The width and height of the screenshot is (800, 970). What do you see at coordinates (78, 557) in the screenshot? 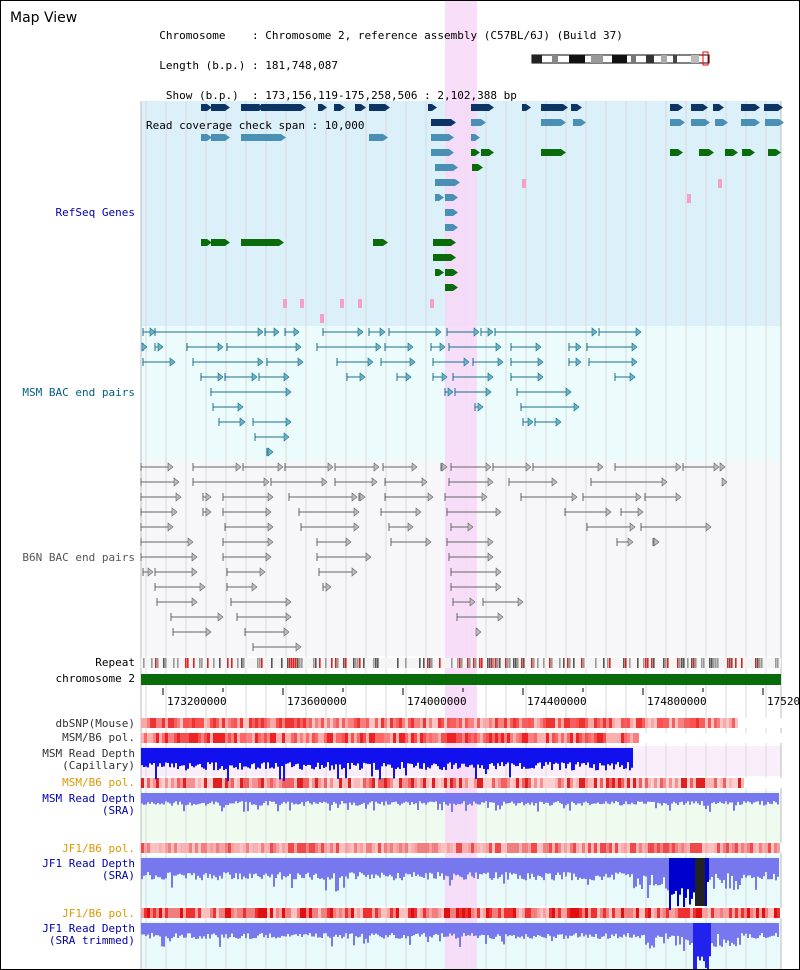
I see `track-label-b6n-bac: B6N BAC end pairs` at bounding box center [78, 557].